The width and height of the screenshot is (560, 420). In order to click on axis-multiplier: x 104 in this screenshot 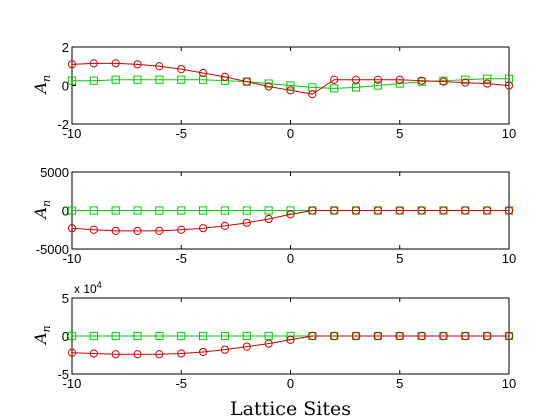, I will do `click(88, 288)`.